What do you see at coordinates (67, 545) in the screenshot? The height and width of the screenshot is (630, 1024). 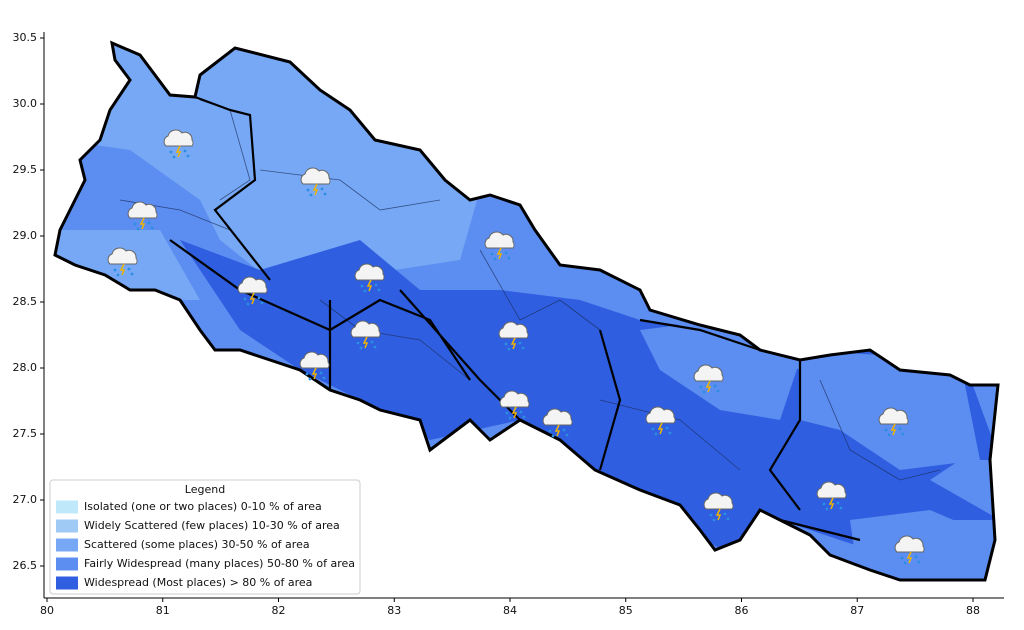 I see `legend-swatch` at bounding box center [67, 545].